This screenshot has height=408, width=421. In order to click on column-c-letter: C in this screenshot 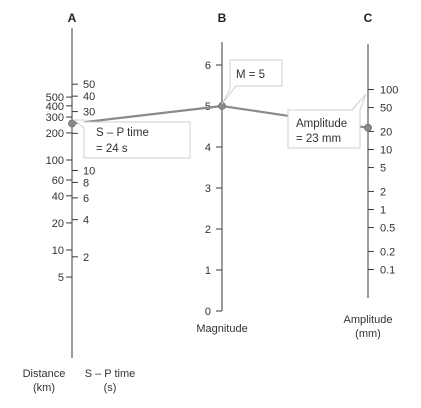, I will do `click(368, 18)`.